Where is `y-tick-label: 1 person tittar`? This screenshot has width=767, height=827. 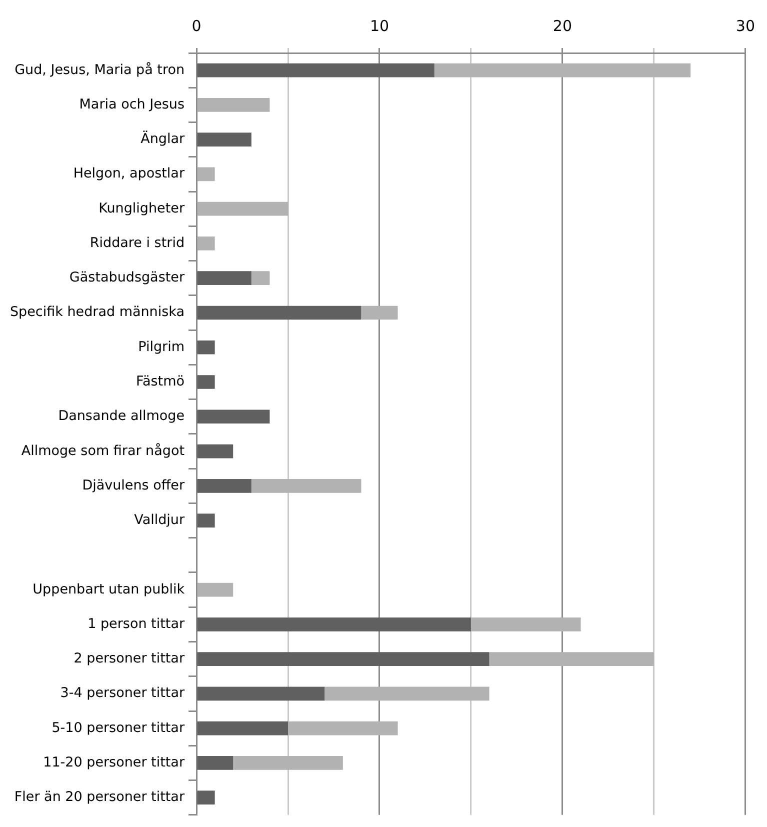 y-tick-label: 1 person tittar is located at coordinates (136, 624).